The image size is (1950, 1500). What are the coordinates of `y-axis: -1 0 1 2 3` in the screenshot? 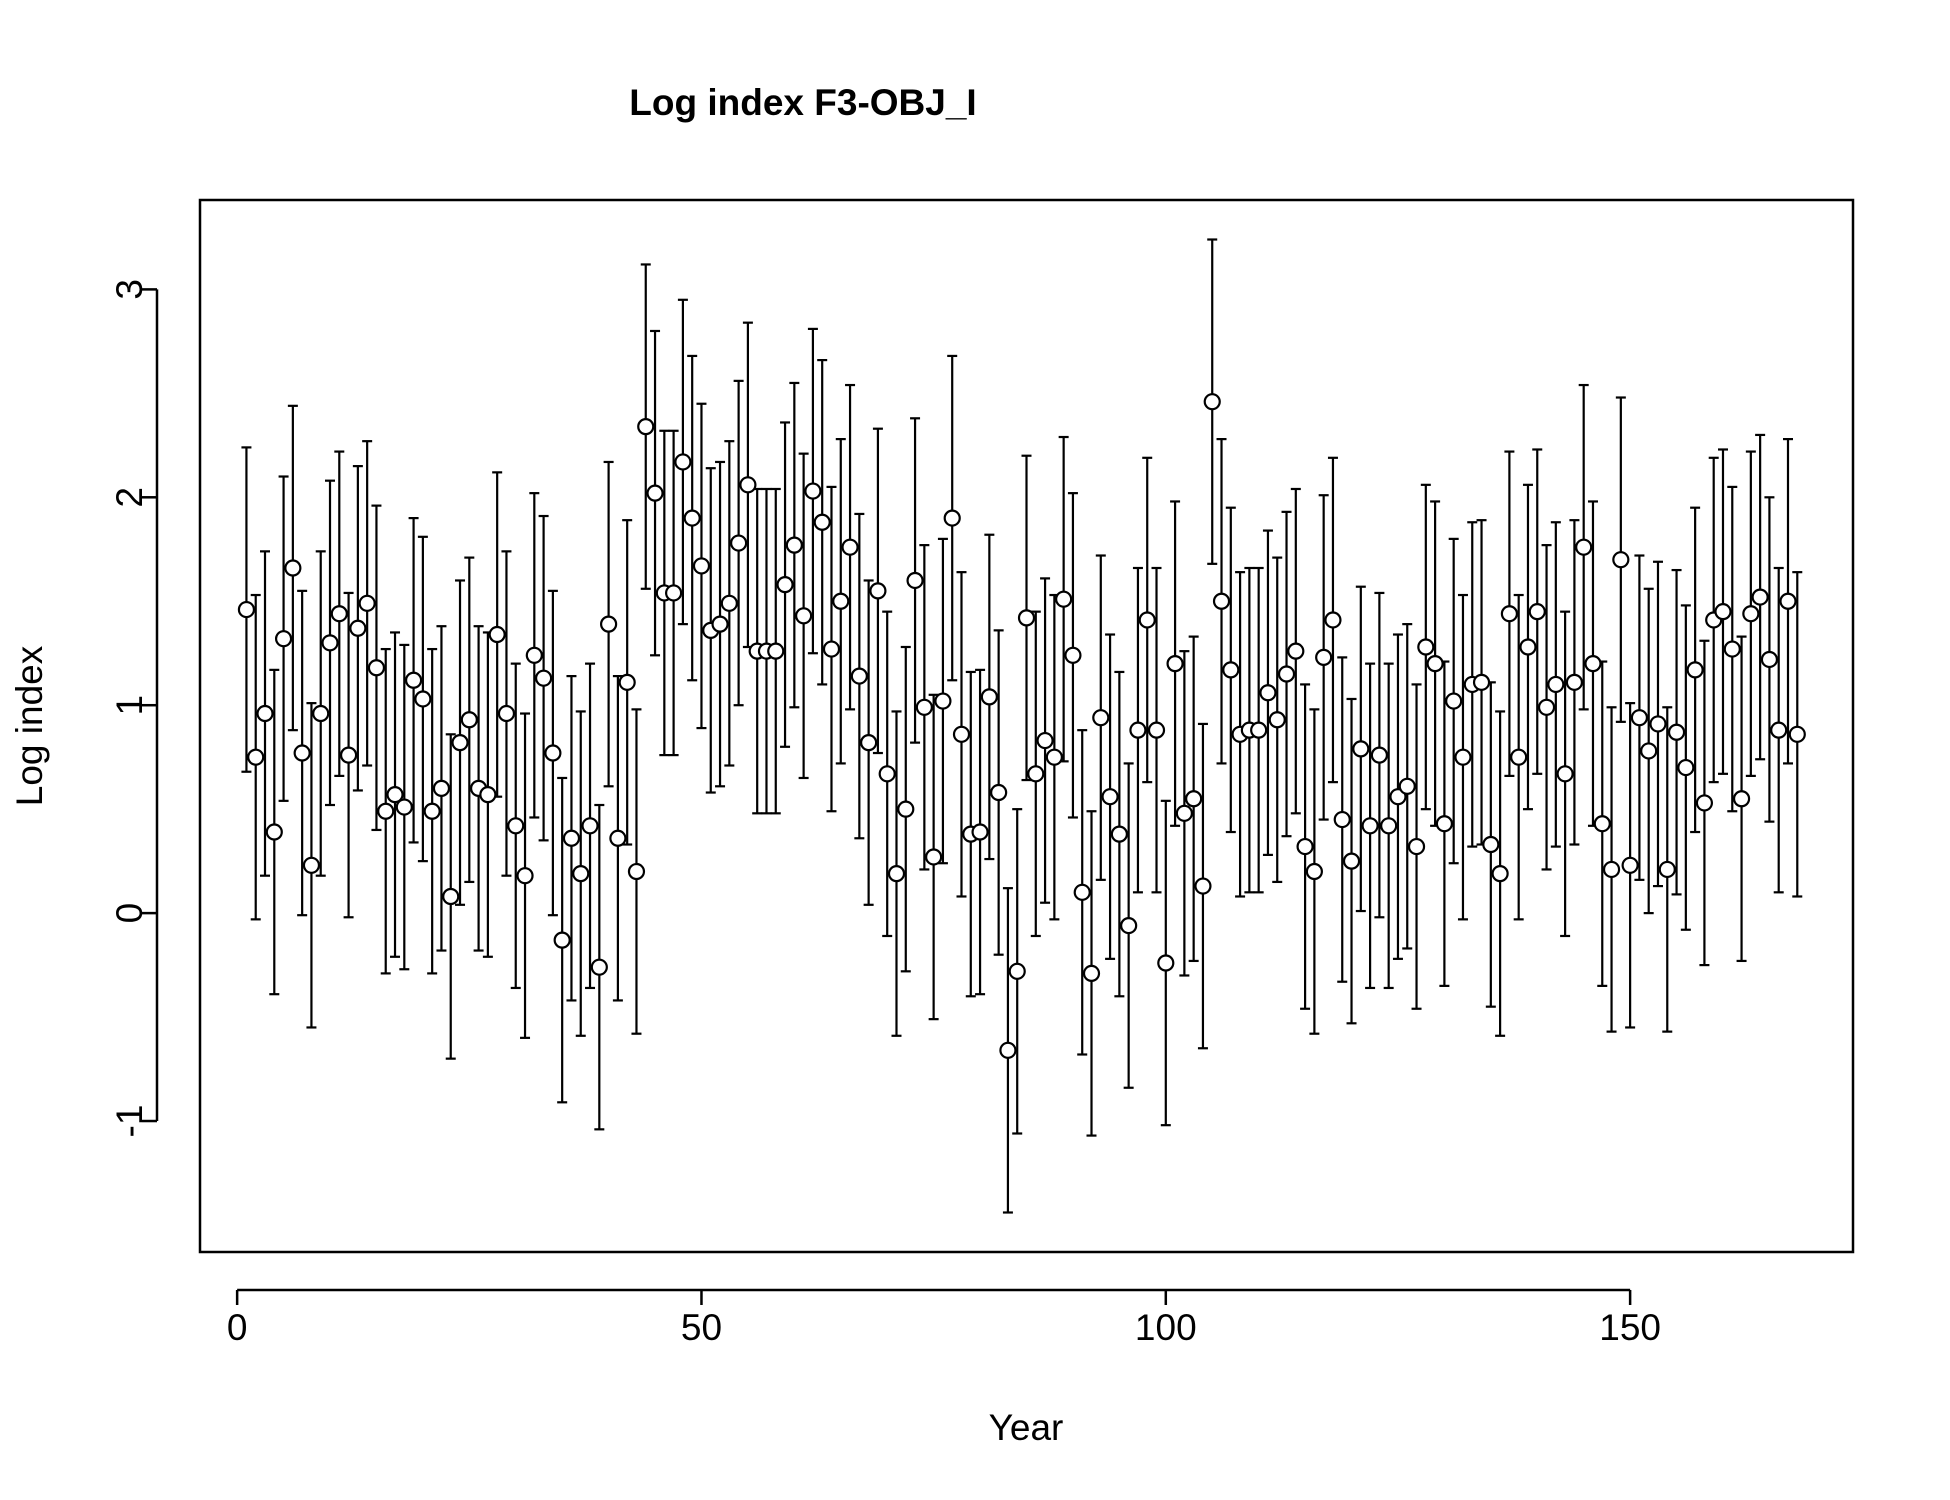 It's located at (134, 708).